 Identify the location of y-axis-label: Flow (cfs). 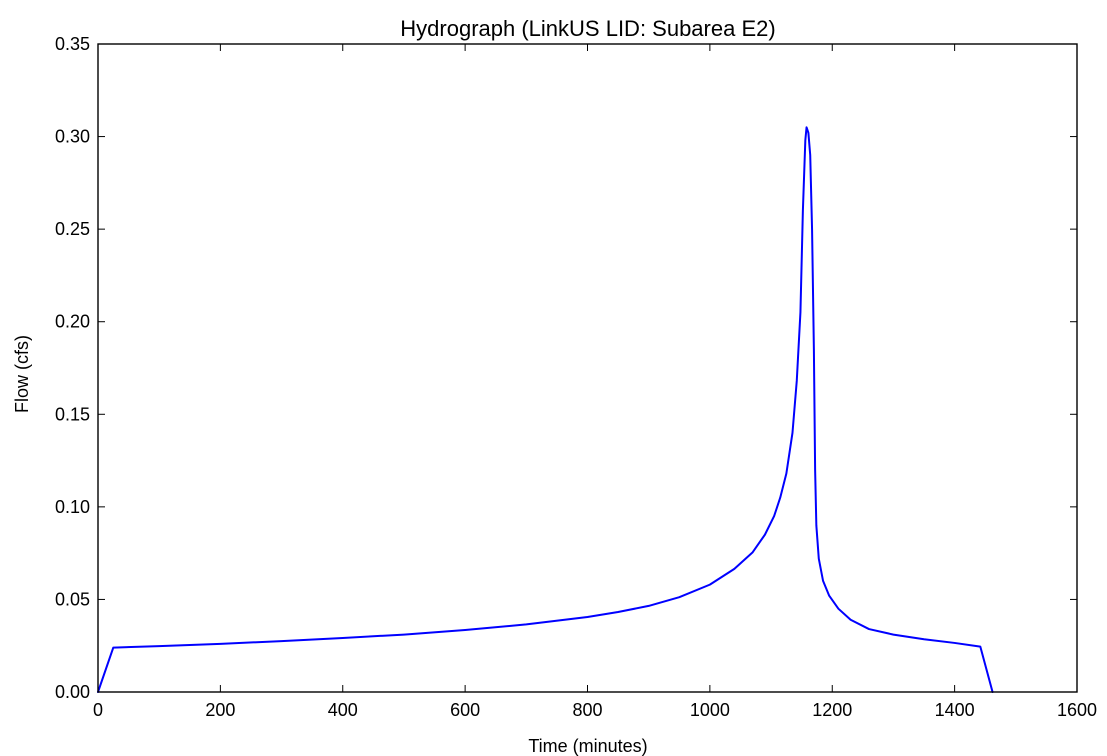
(22, 374).